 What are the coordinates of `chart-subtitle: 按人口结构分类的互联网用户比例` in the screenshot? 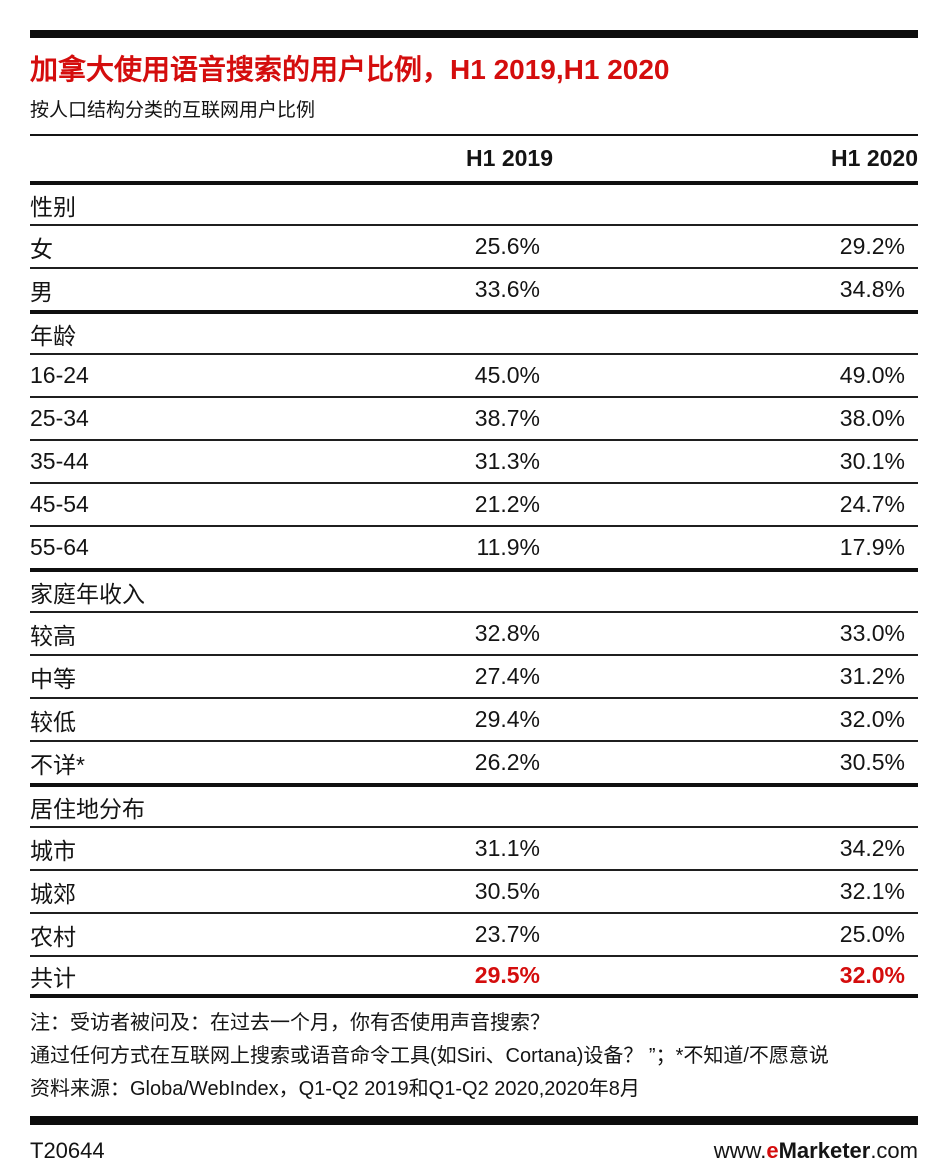 It's located at (173, 110).